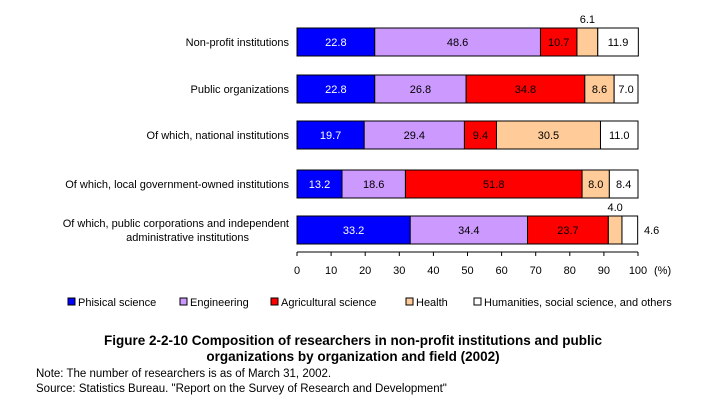 This screenshot has height=402, width=706. I want to click on x-tick-label: 30, so click(399, 271).